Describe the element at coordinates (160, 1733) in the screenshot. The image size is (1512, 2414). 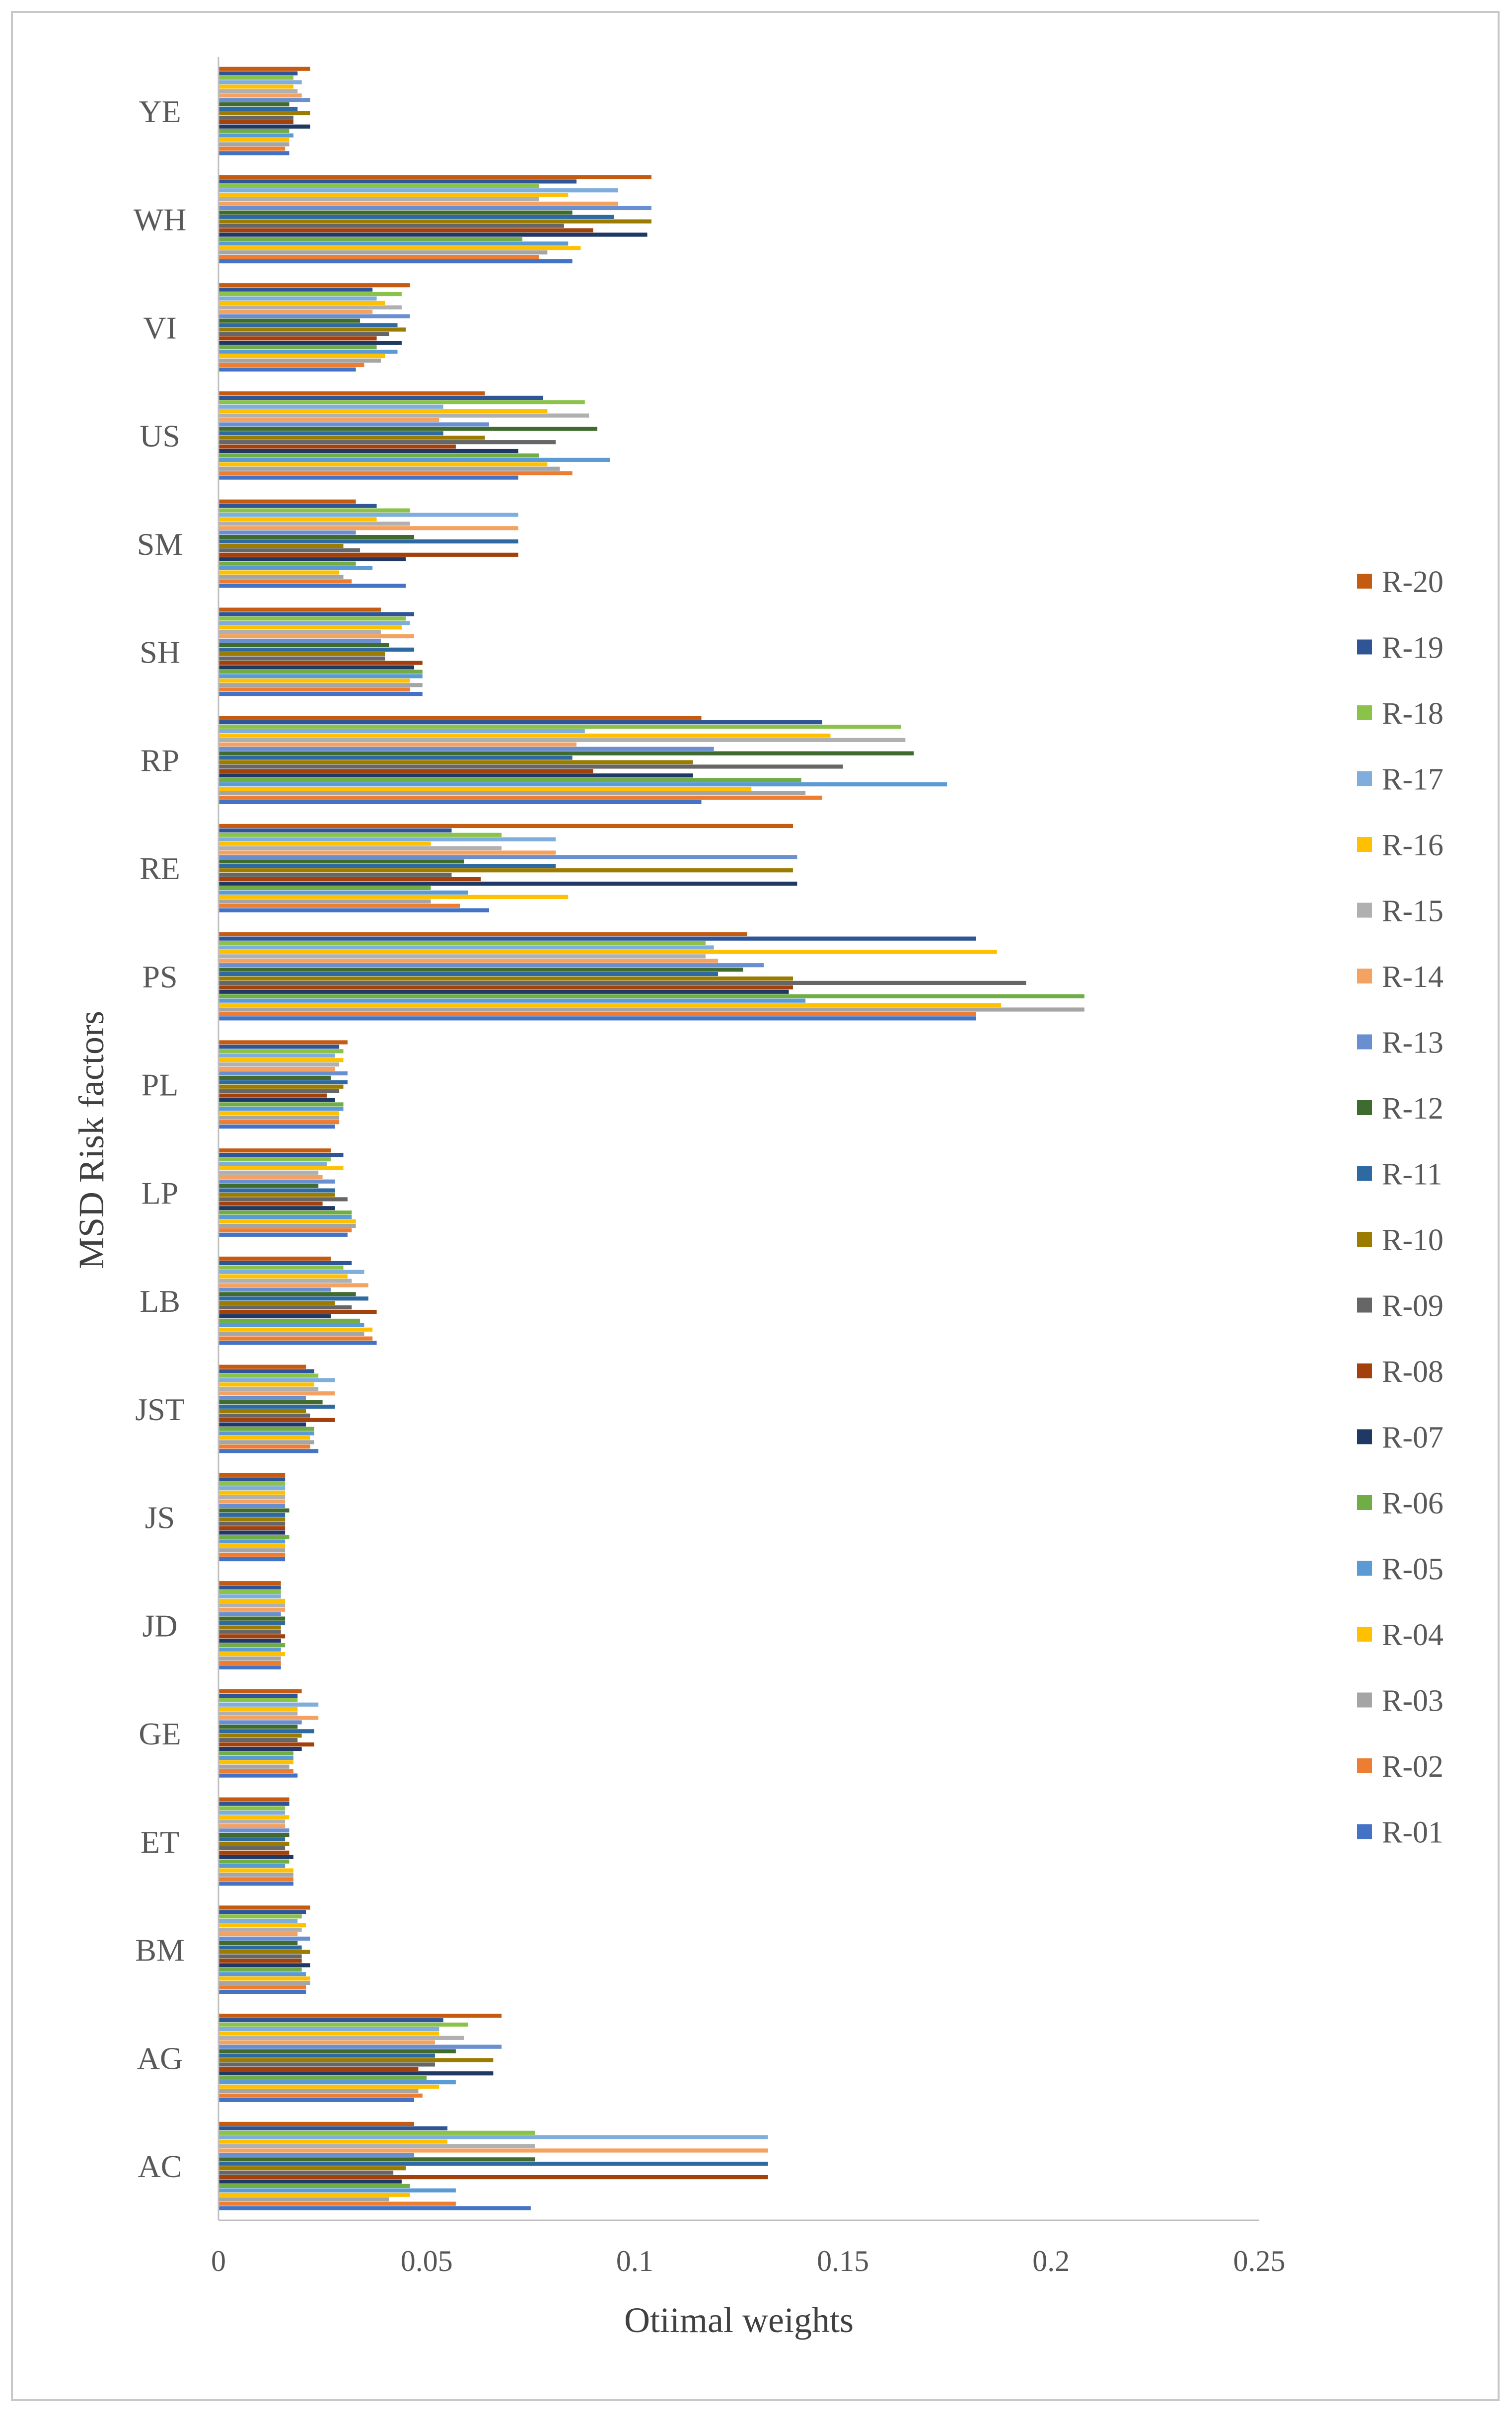
I see `category-label-ge: GE` at that location.